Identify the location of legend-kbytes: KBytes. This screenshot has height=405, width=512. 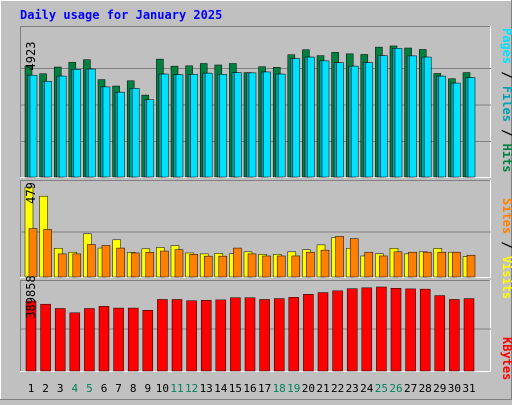
(506, 358).